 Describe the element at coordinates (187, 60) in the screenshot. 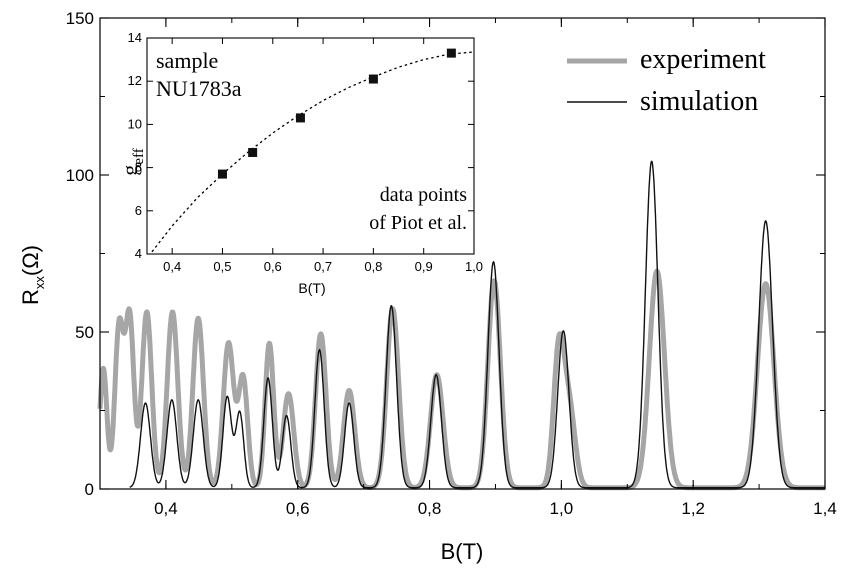

I see `inset-annotation-sample: sample` at that location.